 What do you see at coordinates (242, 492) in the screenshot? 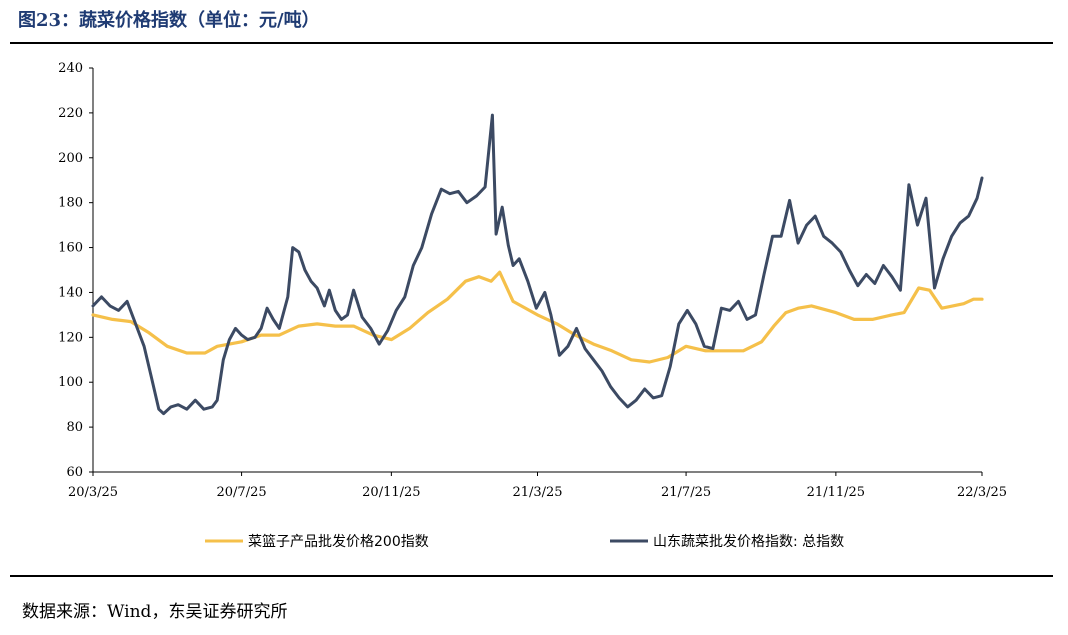
I see `x-tick-label: 20/7/25` at bounding box center [242, 492].